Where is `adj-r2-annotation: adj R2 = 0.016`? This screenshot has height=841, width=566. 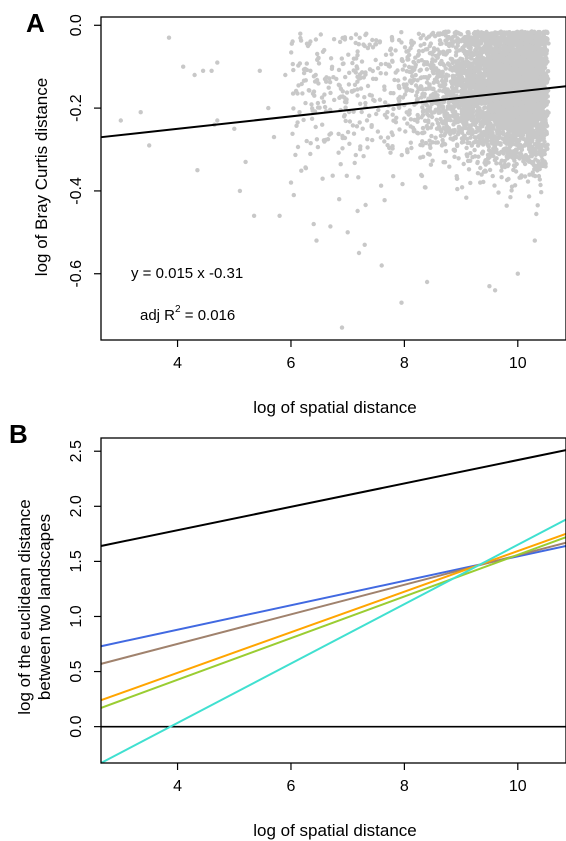
adj-r2-annotation: adj R2 = 0.016 is located at coordinates (187, 314).